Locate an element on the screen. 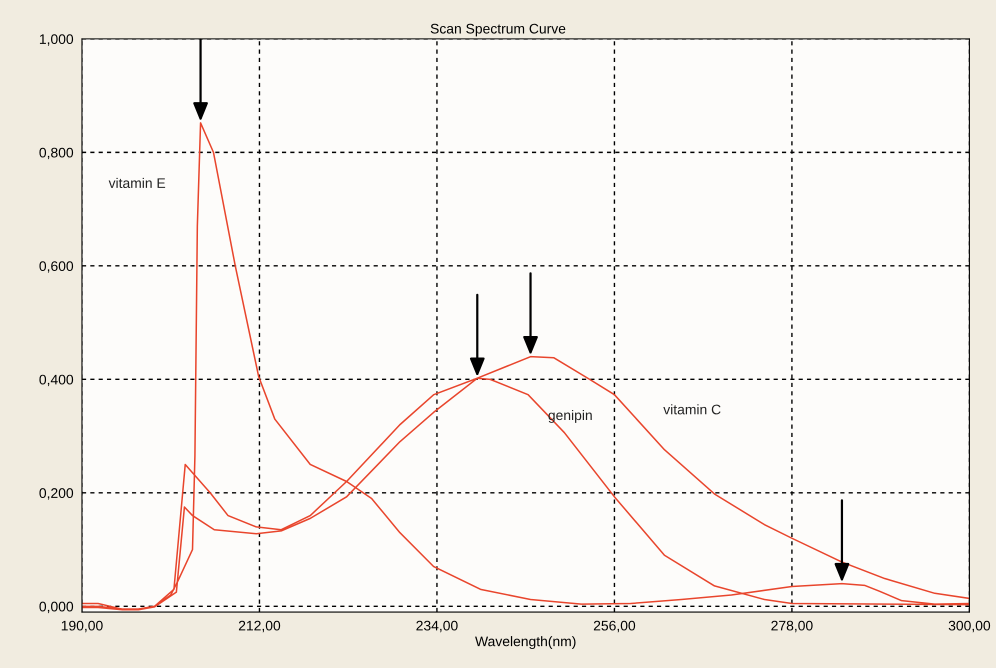  x-tick-label: 212,00 is located at coordinates (259, 626).